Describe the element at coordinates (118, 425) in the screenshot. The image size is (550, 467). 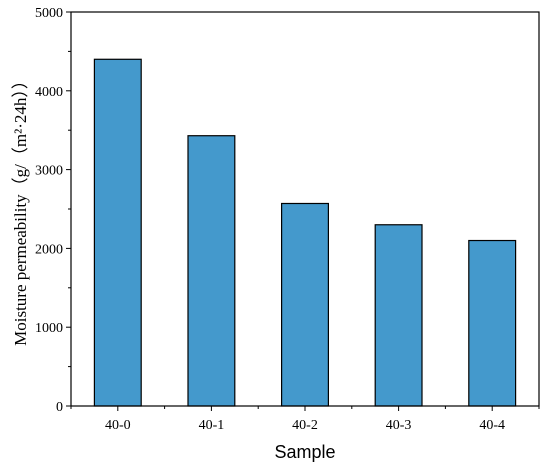
I see `x-tick-label: 40-0` at that location.